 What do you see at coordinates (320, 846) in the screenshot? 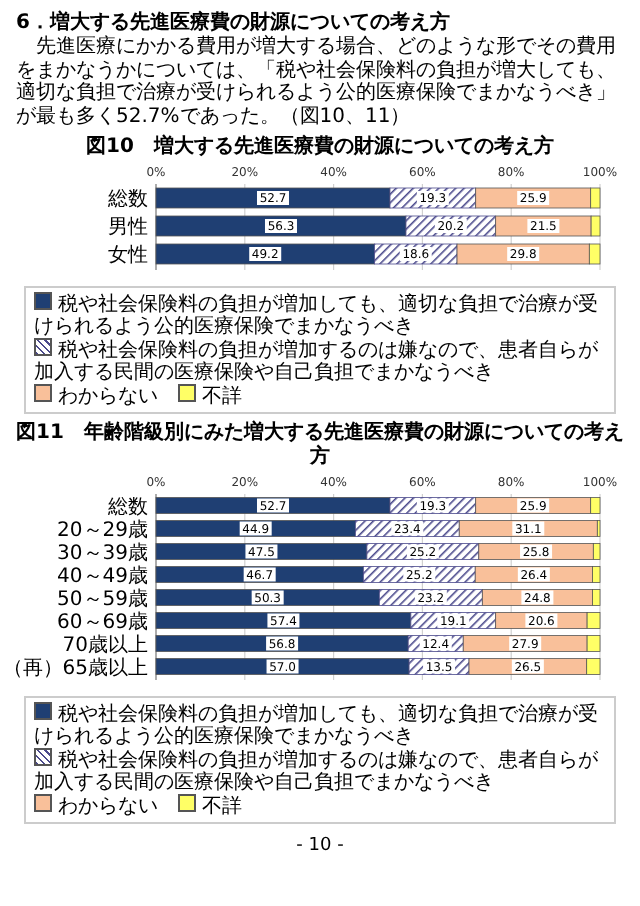
I see `text: - 10 -` at bounding box center [320, 846].